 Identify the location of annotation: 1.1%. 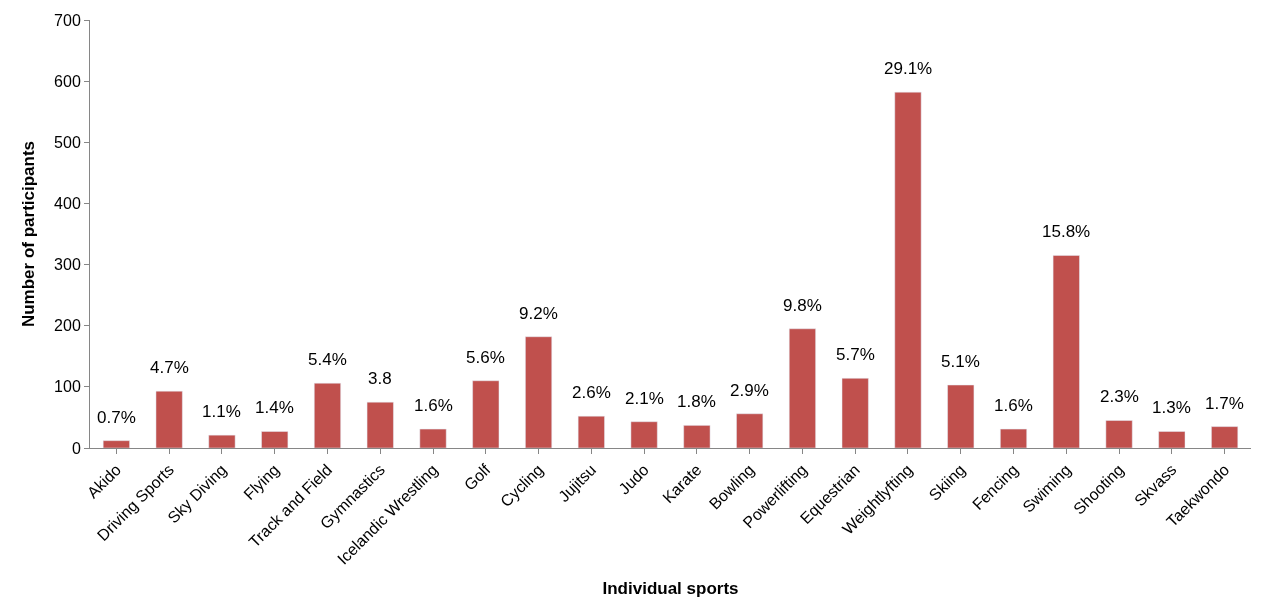
(221, 411).